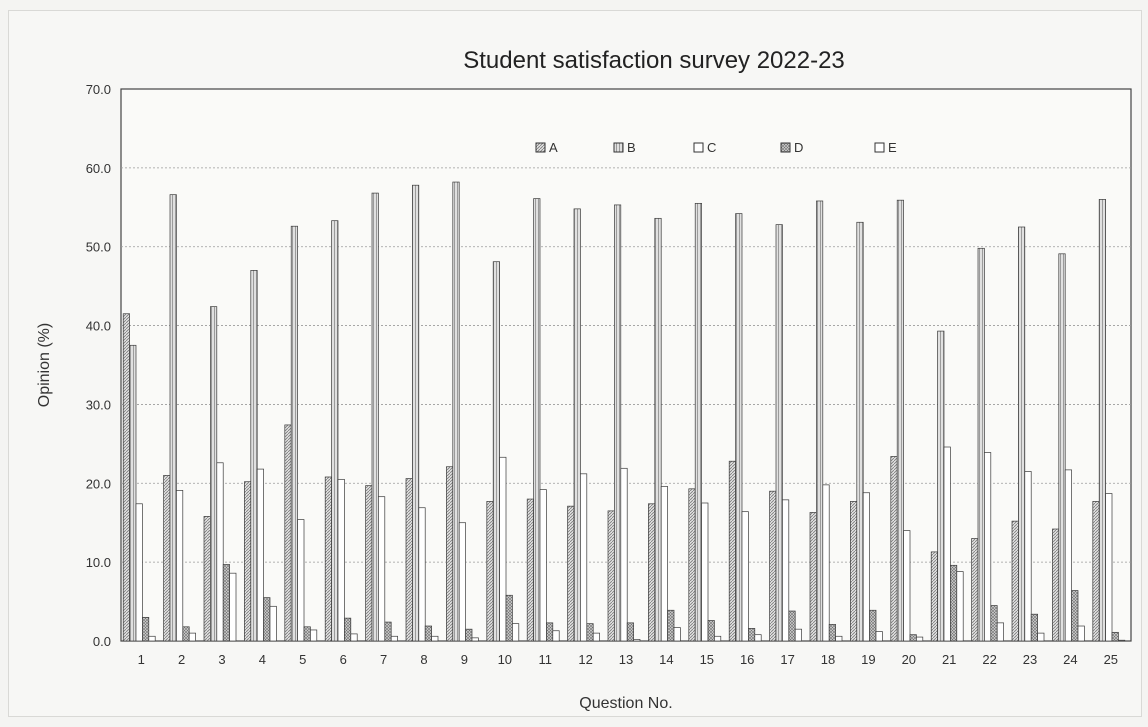 Image resolution: width=1148 pixels, height=727 pixels. Describe the element at coordinates (626, 659) in the screenshot. I see `x-tick-label: 13` at that location.